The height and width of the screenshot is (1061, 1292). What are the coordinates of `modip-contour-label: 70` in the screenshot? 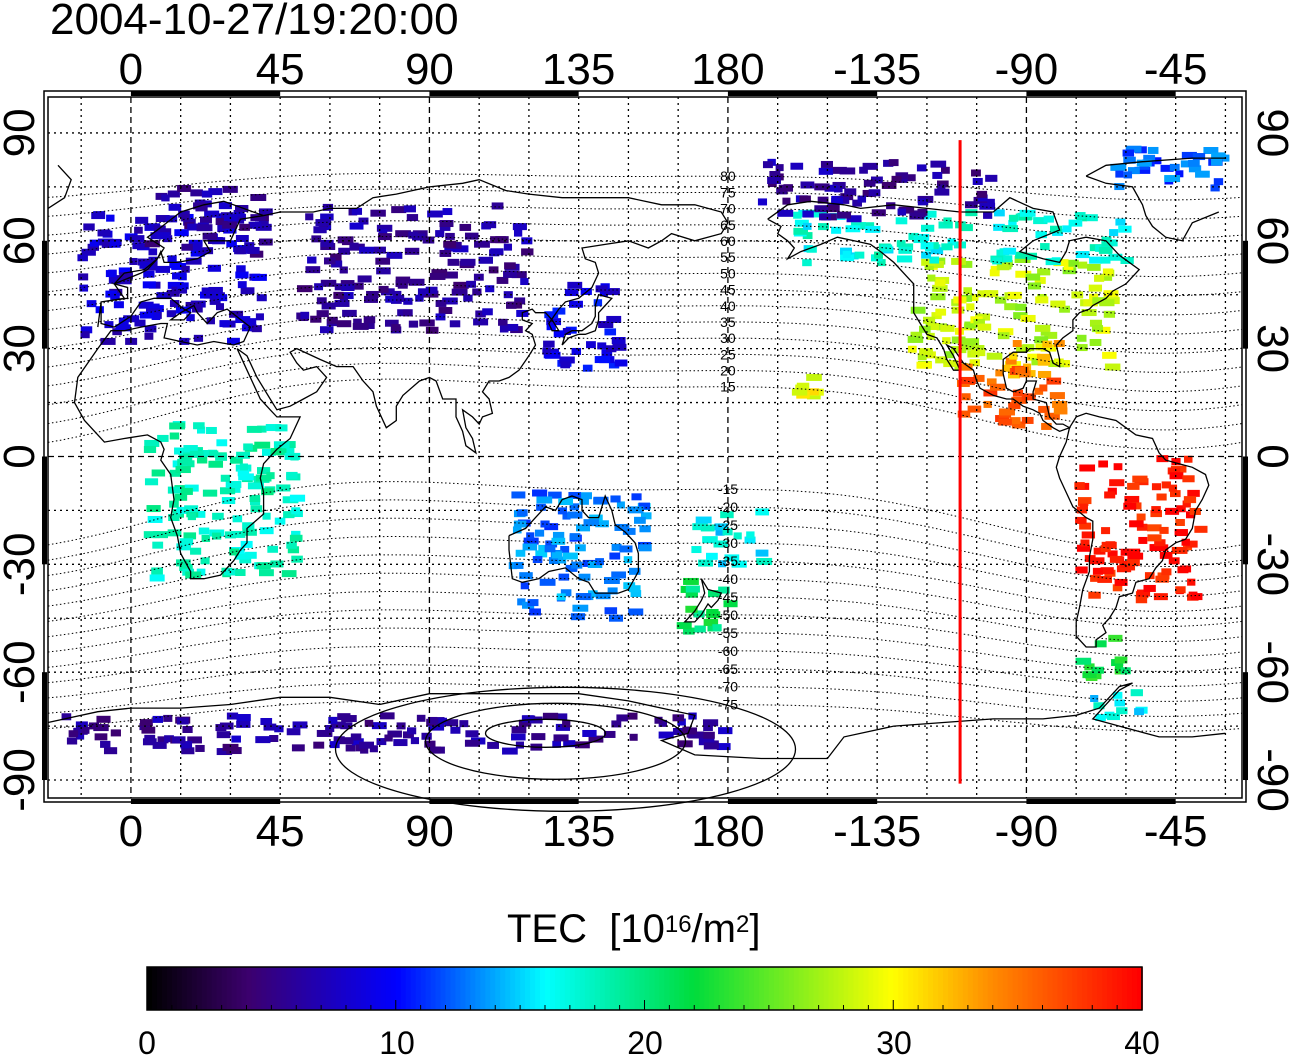 It's located at (728, 209).